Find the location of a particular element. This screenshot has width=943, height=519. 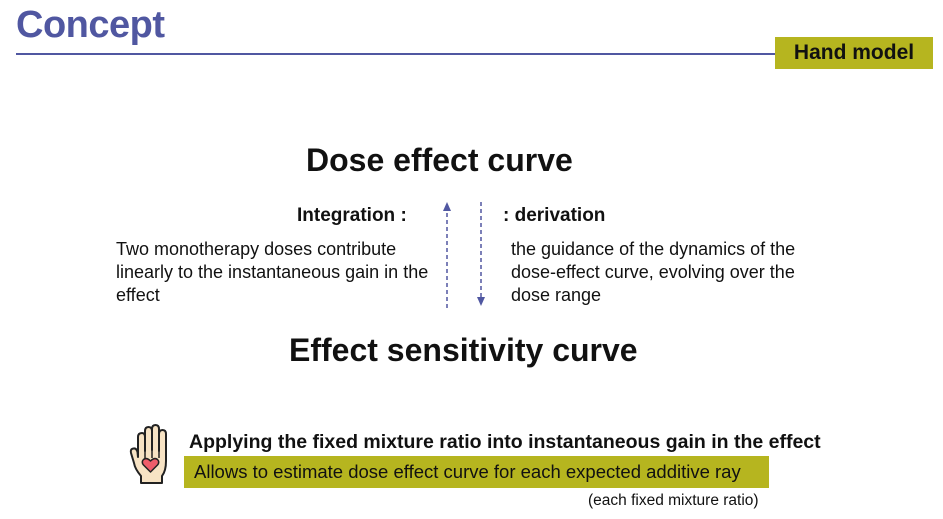

down-arrow-icon is located at coordinates (481, 254).